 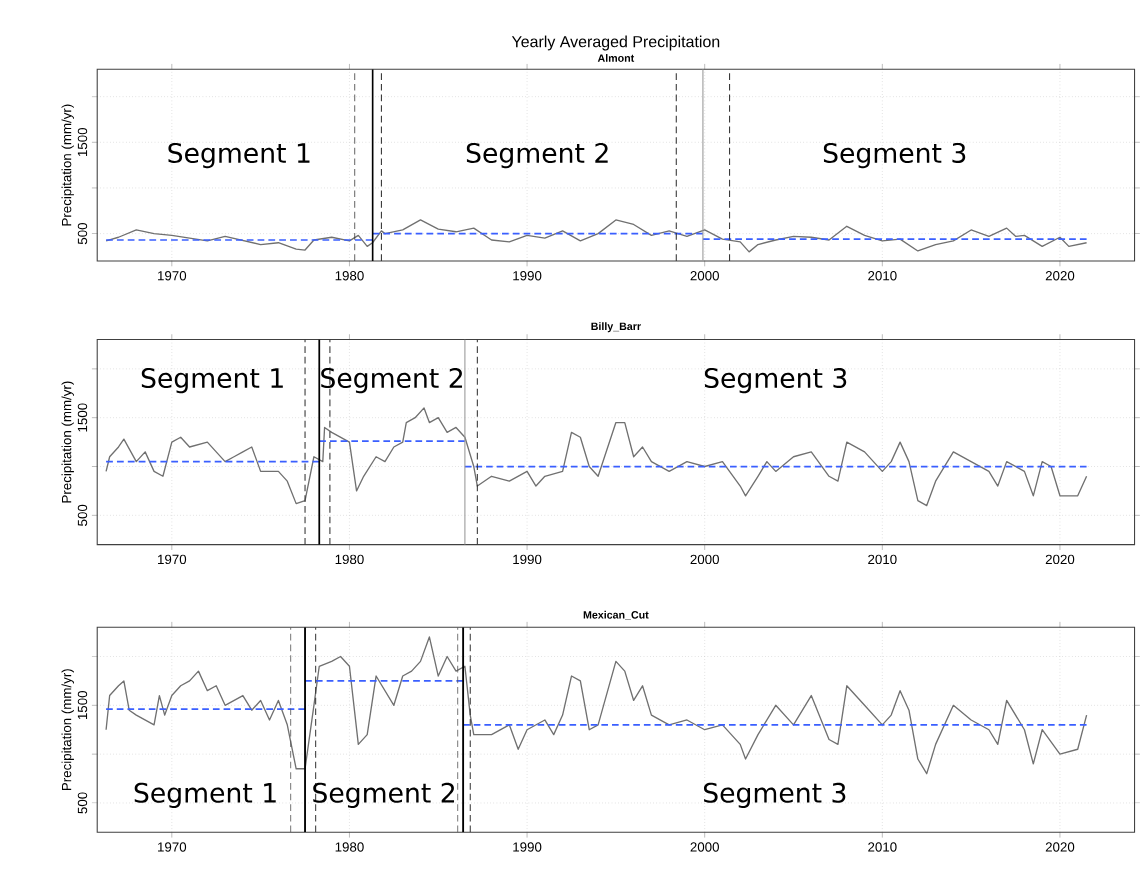 What do you see at coordinates (616, 615) in the screenshot?
I see `chart-title: Mexican_Cut` at bounding box center [616, 615].